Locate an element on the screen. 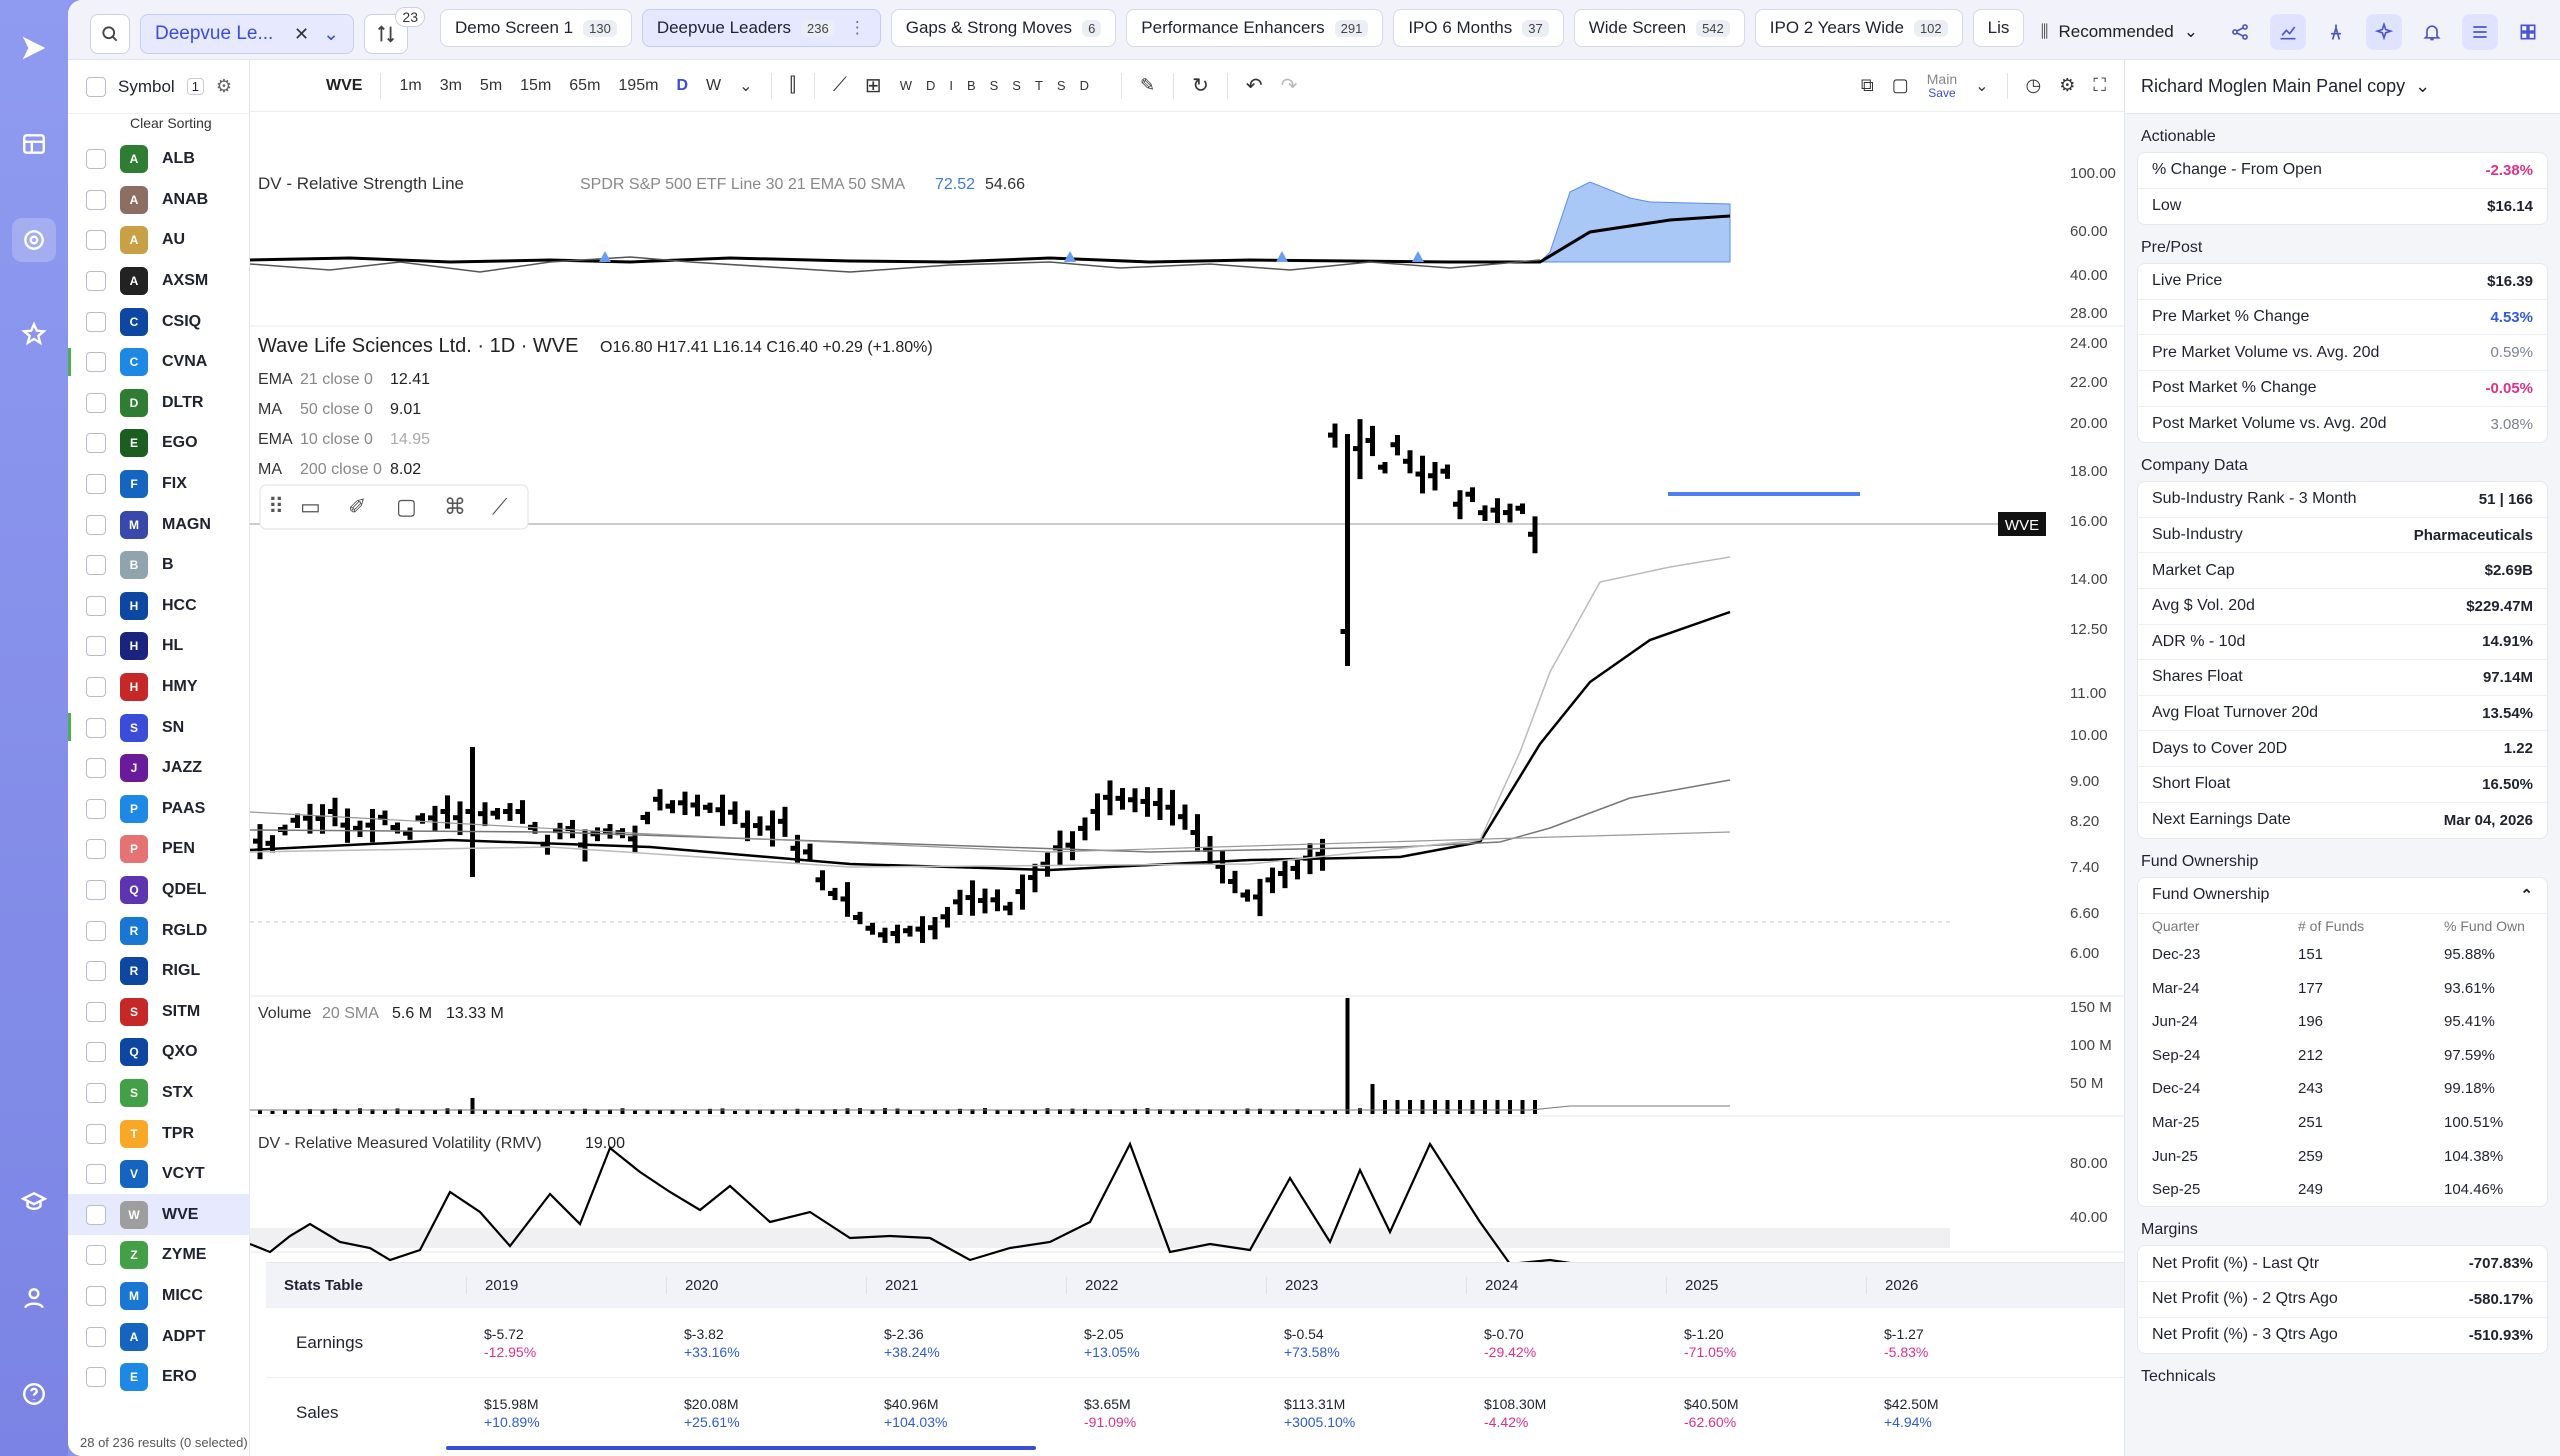  tab-5: Wide Screen 542 is located at coordinates (1659, 28).